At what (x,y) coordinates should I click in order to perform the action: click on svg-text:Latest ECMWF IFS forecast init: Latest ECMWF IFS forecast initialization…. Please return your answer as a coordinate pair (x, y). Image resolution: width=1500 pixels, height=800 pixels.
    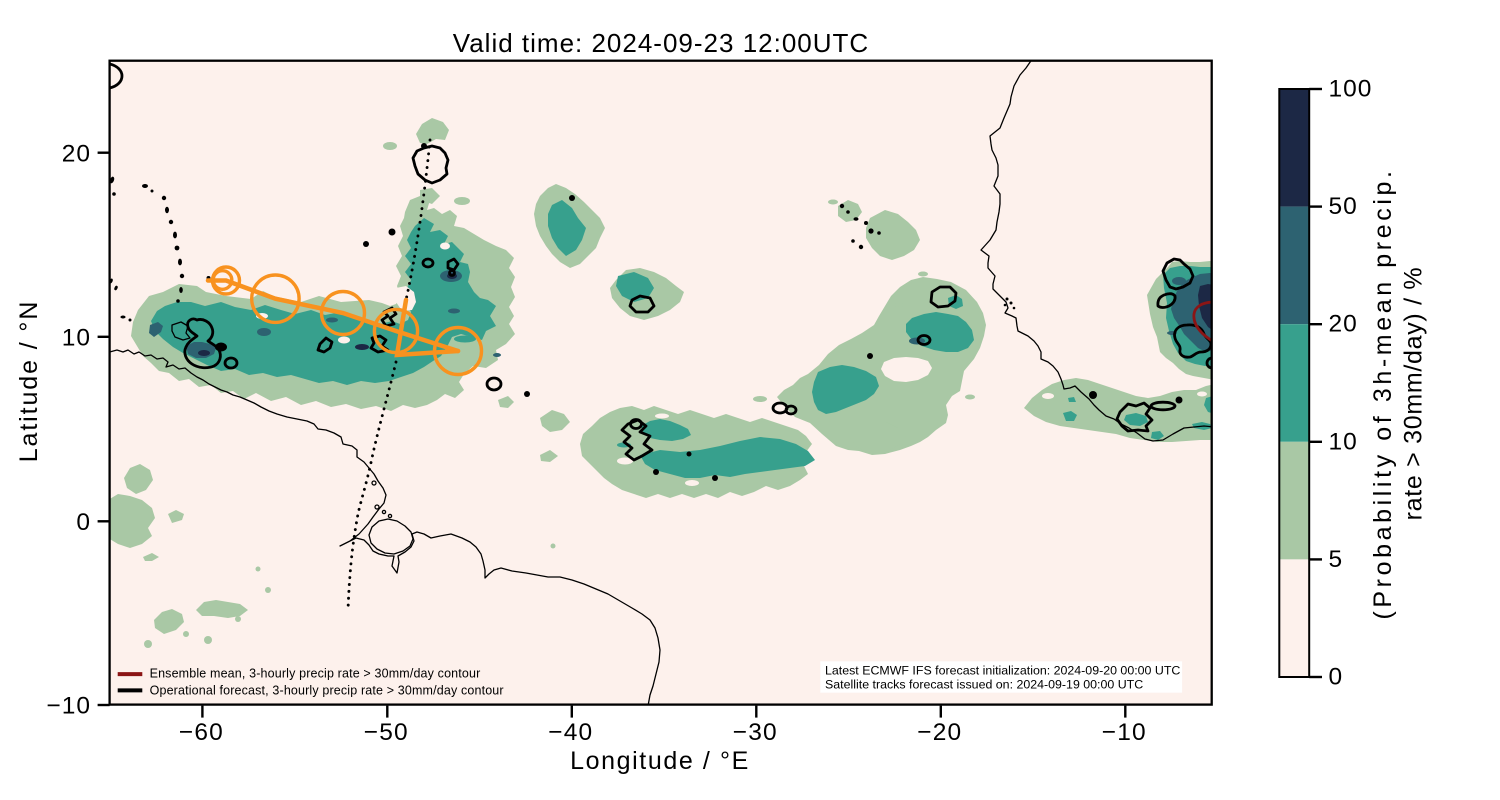
    Looking at the image, I should click on (1002, 671).